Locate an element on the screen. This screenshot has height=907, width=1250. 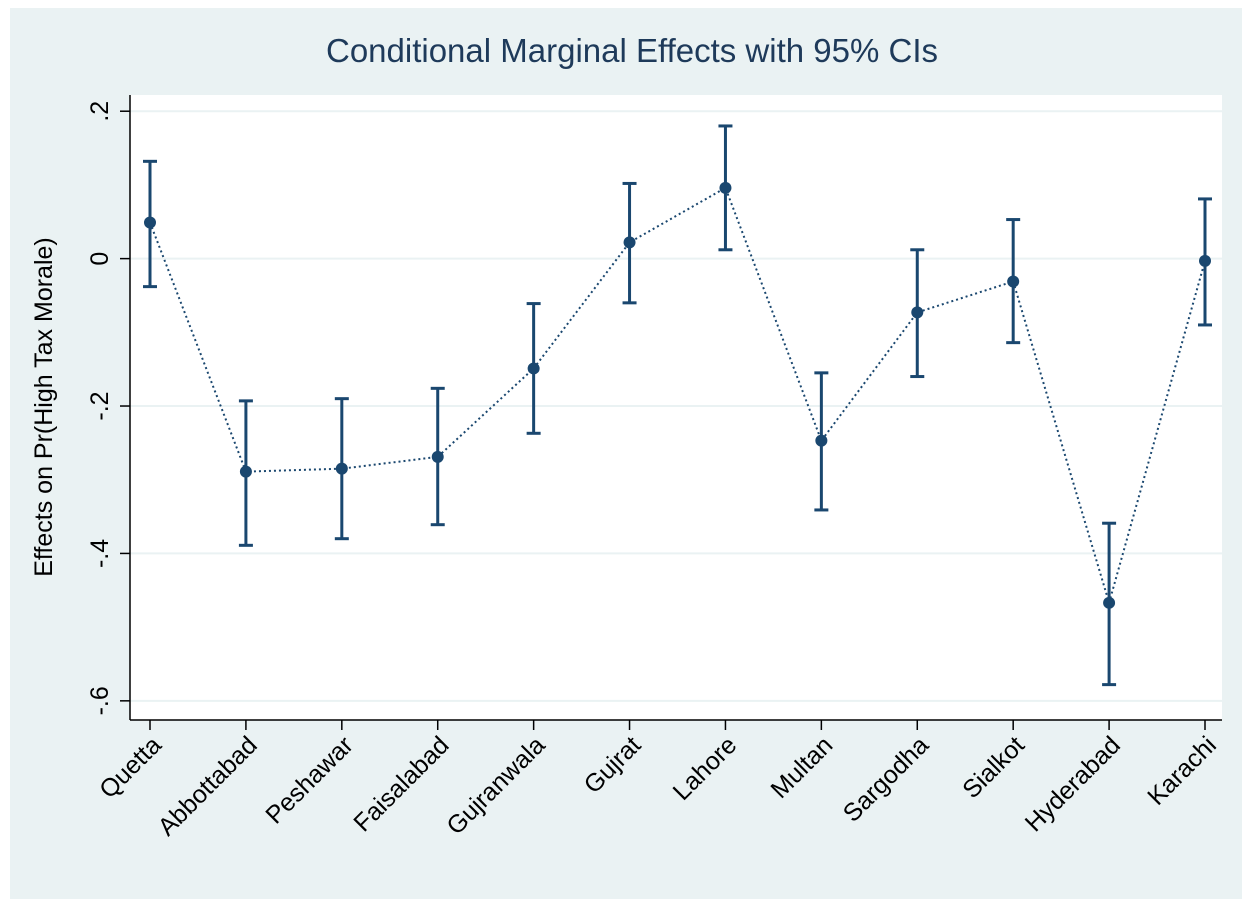
y-tick-label: -.6 is located at coordinates (100, 700).